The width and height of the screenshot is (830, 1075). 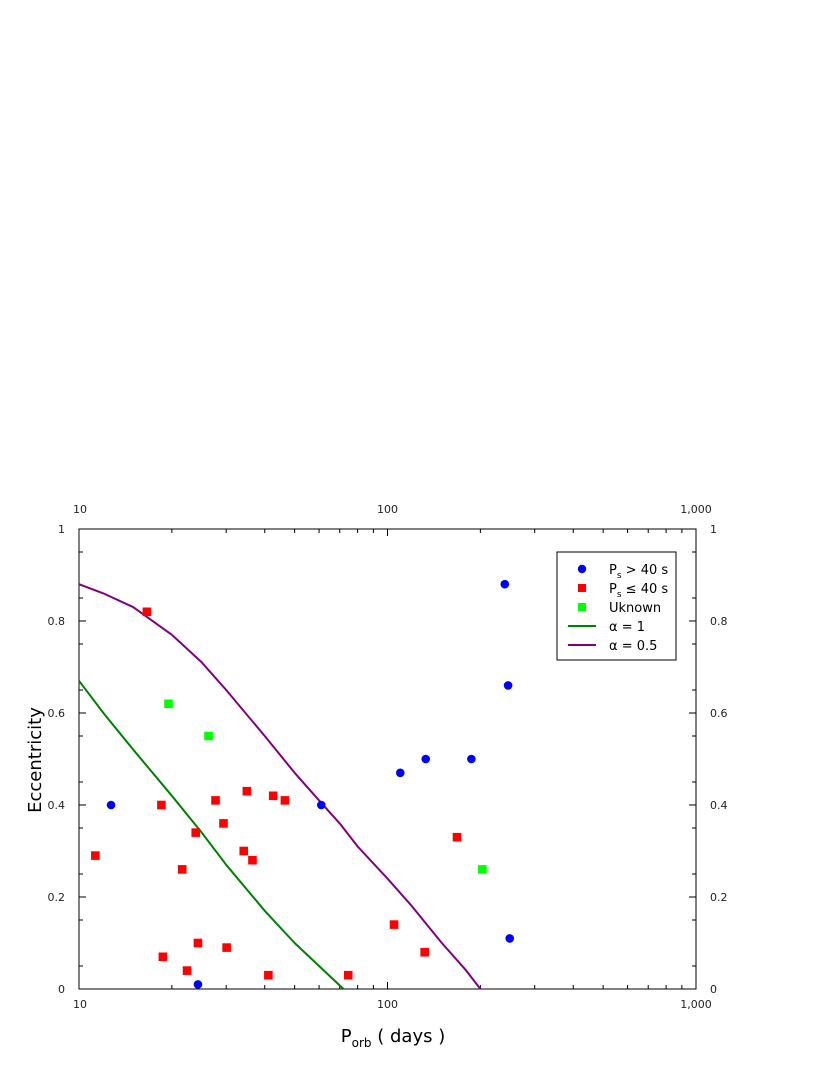 What do you see at coordinates (61, 989) in the screenshot?
I see `y-tick-label-left-0: 0` at bounding box center [61, 989].